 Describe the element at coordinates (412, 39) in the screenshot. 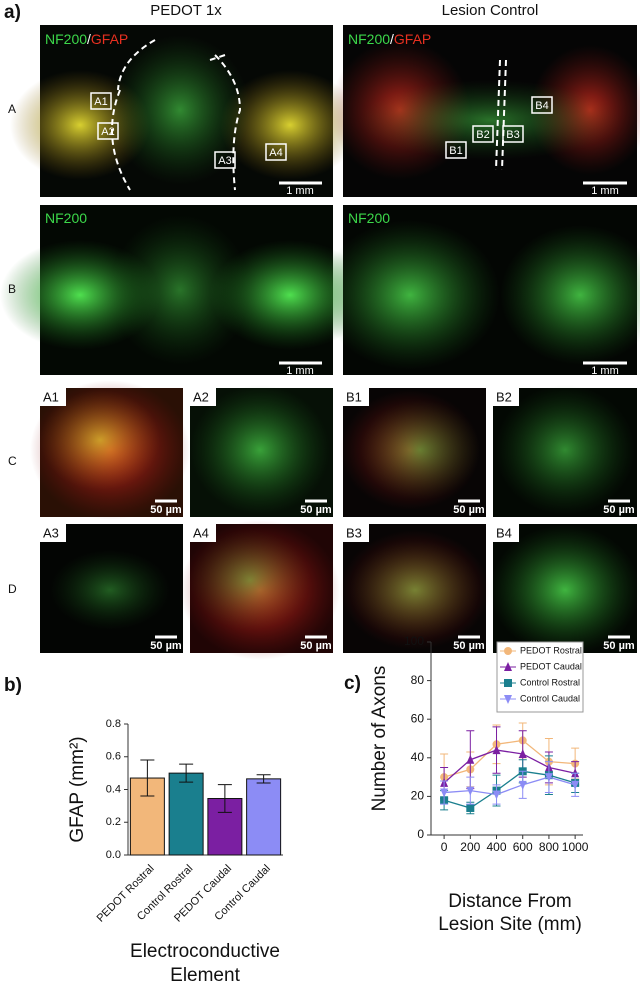

I see `stain-text: GFAP` at that location.